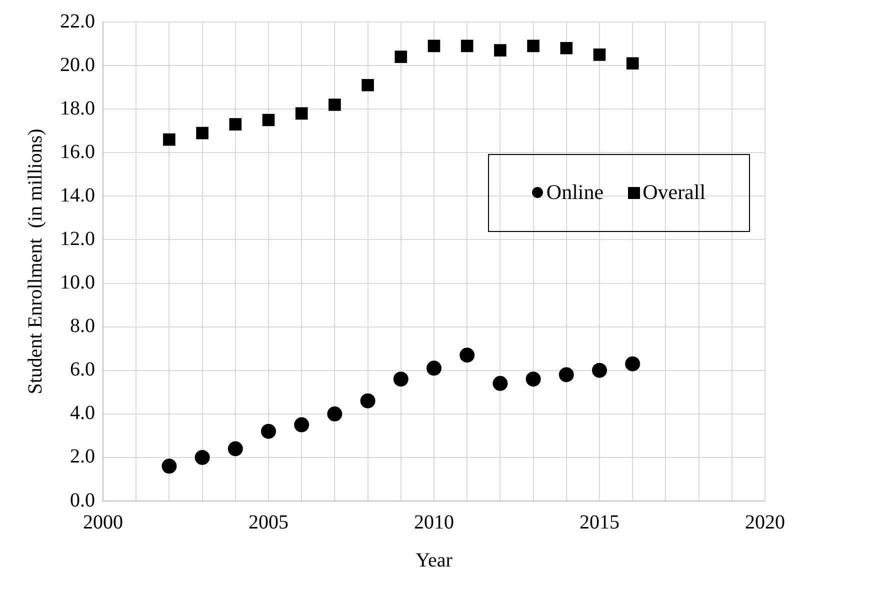  What do you see at coordinates (268, 522) in the screenshot?
I see `x-tick-label: 2005` at bounding box center [268, 522].